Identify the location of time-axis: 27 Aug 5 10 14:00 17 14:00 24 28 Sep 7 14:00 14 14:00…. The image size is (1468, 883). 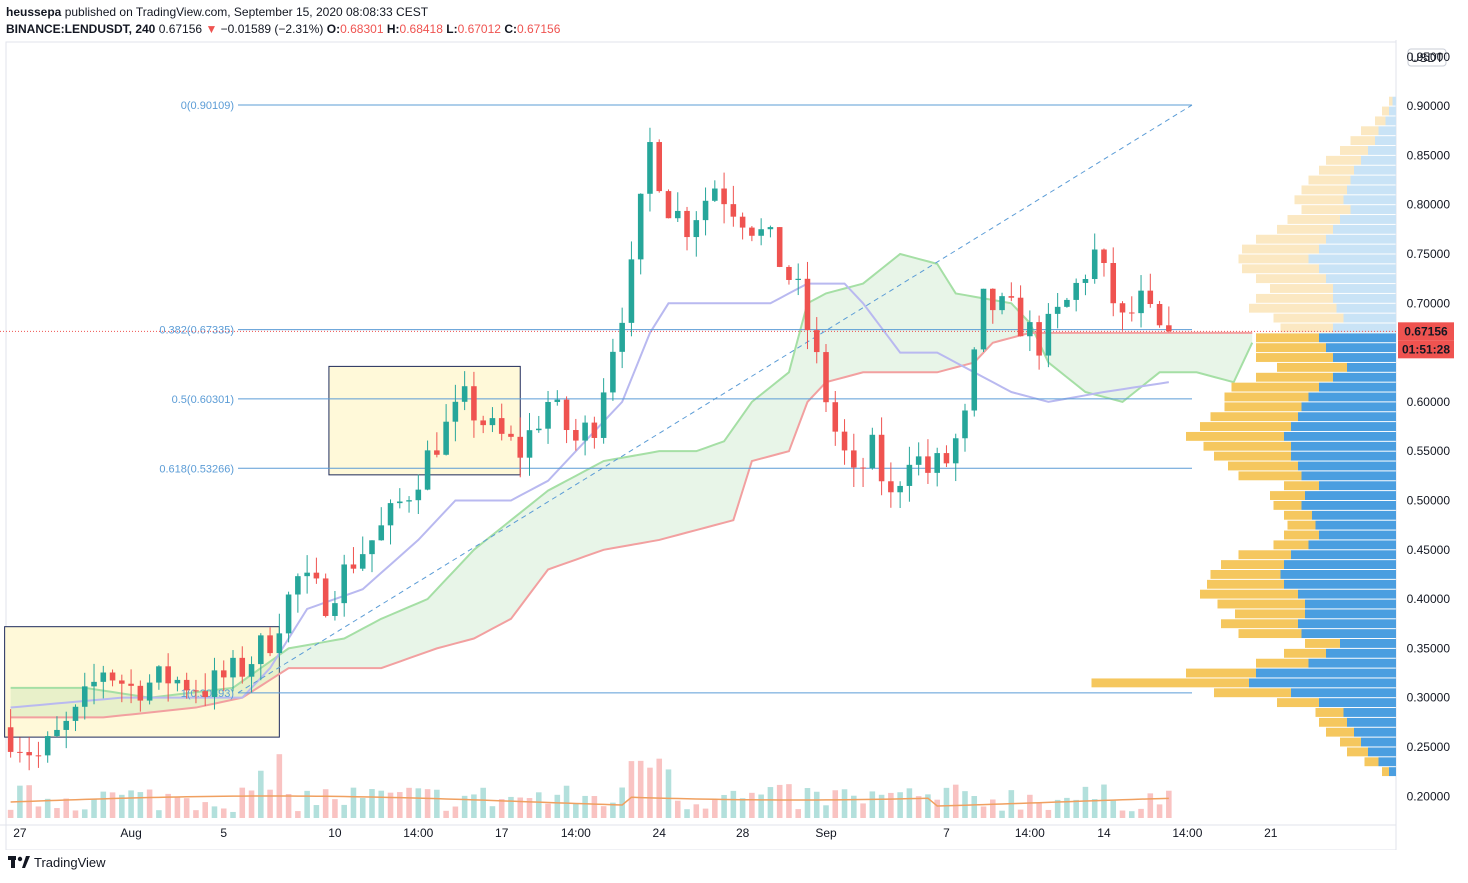
(645, 833).